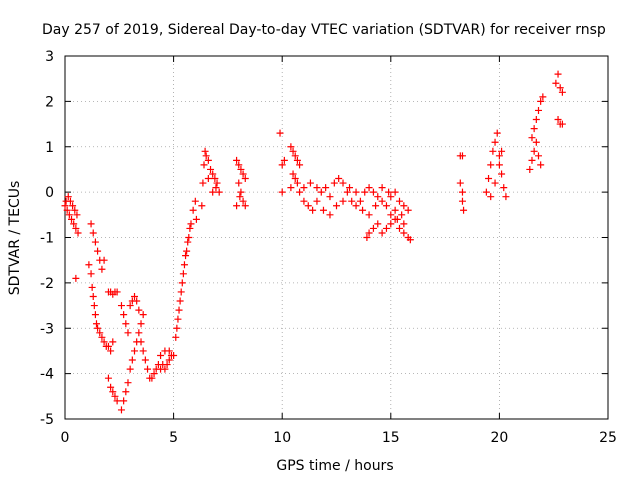  Describe the element at coordinates (608, 438) in the screenshot. I see `x-tick-label: 25` at that location.